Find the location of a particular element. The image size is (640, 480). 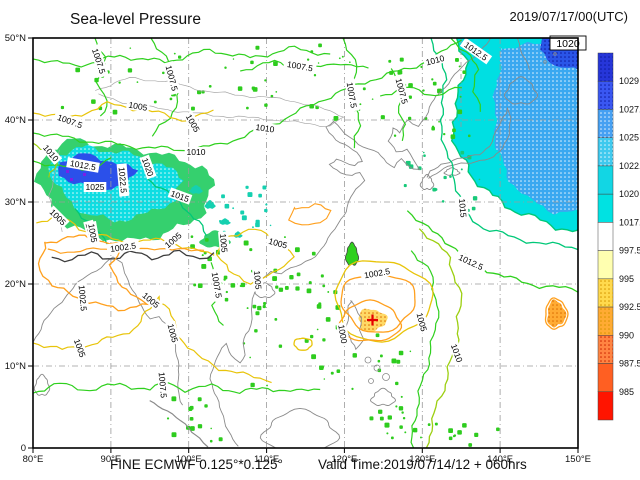

boxed-max-label: 1020 is located at coordinates (568, 43).